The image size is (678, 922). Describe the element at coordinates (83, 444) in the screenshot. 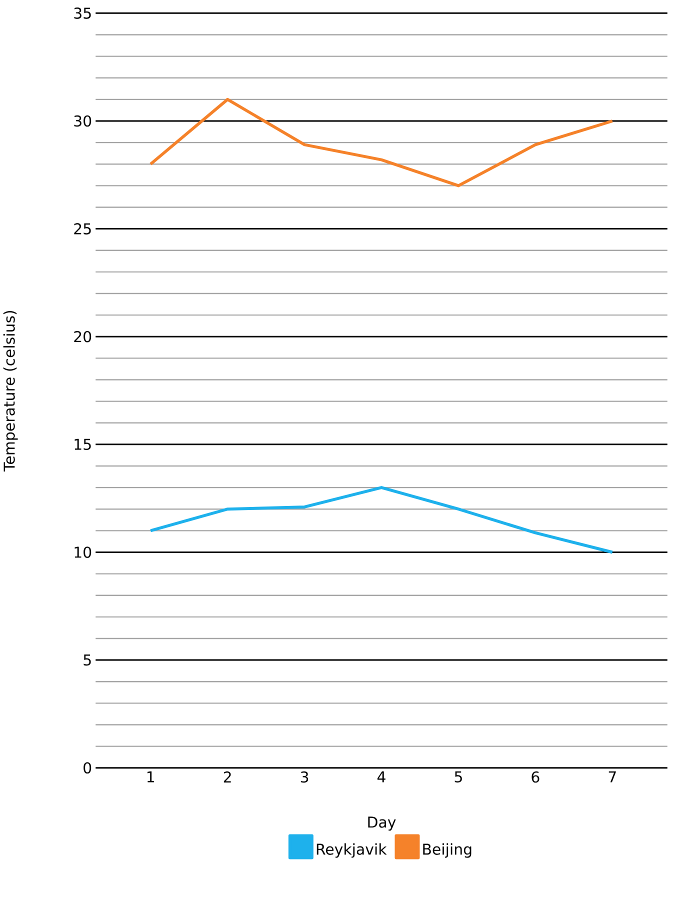

I see `y-tick-label: 15` at that location.